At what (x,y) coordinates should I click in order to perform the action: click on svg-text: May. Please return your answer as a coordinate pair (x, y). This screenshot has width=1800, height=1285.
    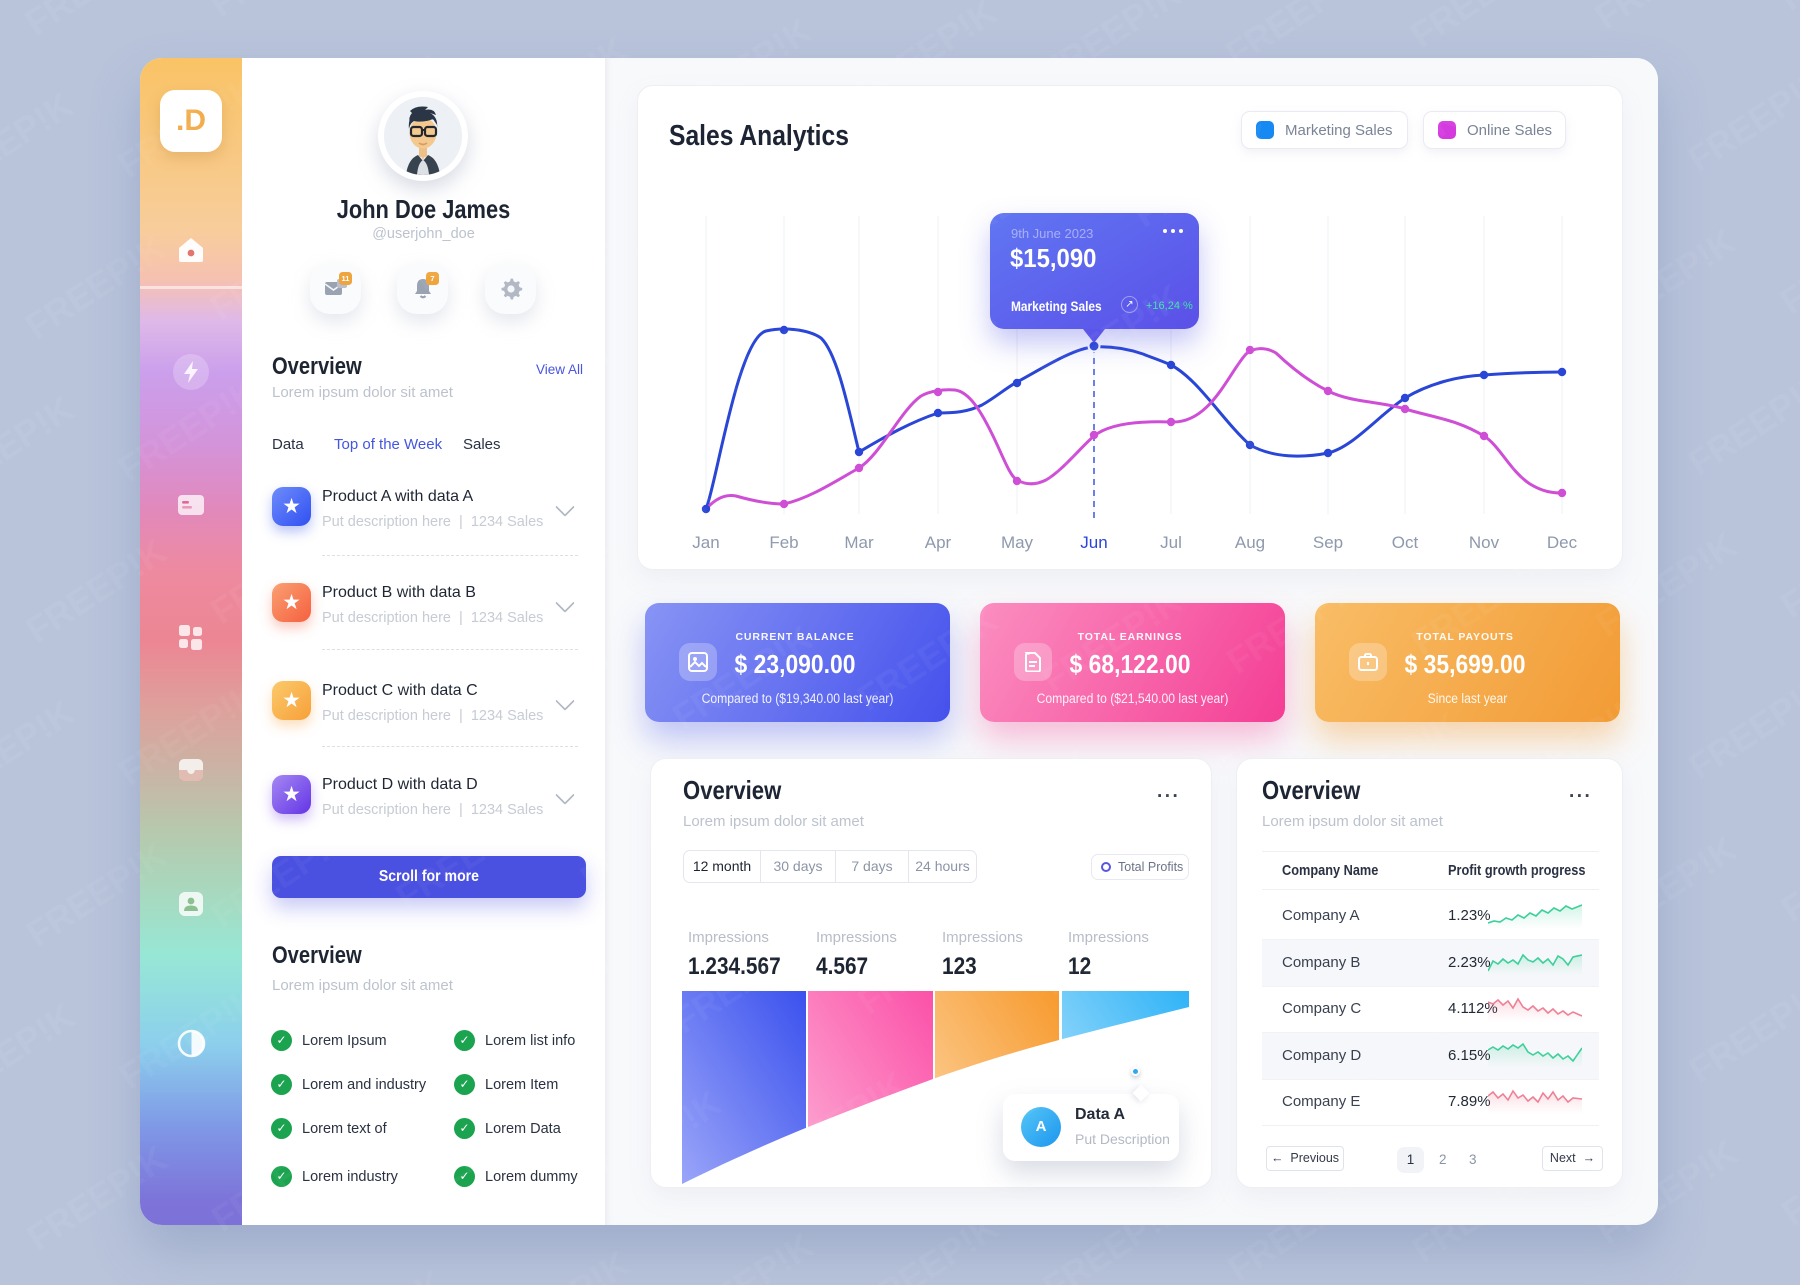
    Looking at the image, I should click on (1017, 542).